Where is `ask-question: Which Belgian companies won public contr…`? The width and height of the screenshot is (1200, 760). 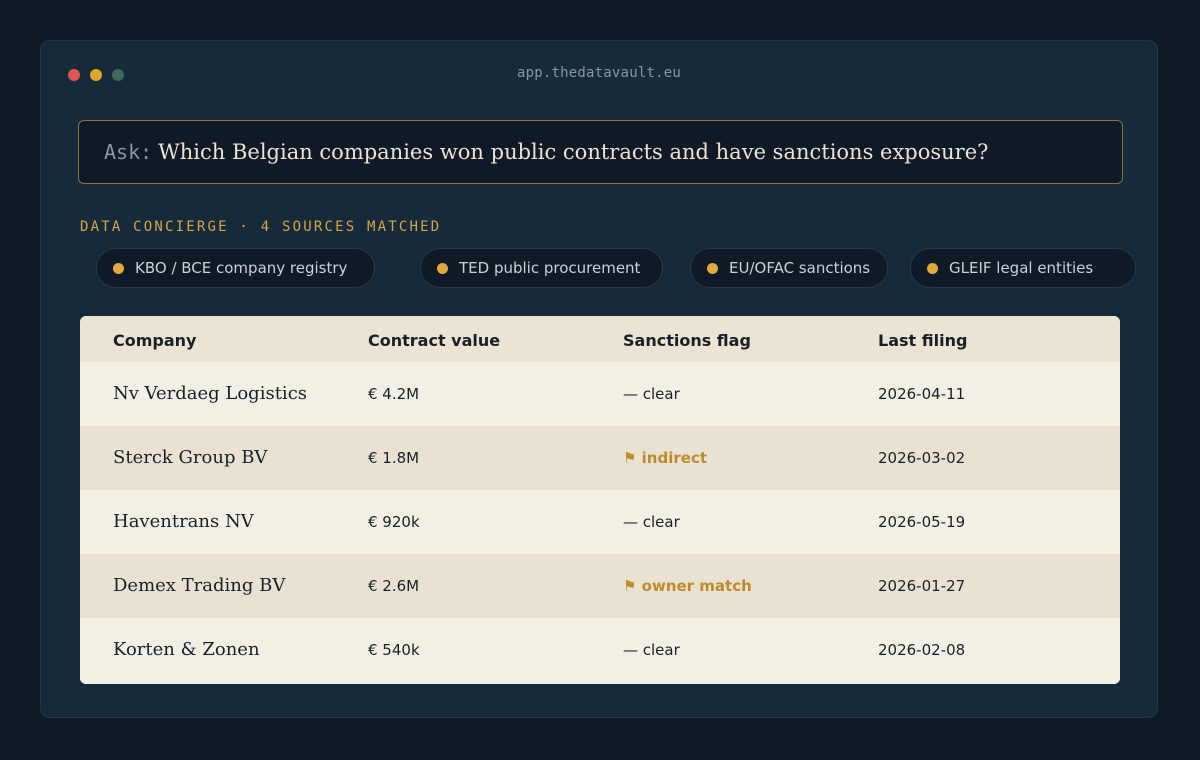
ask-question: Which Belgian companies won public contr… is located at coordinates (573, 152).